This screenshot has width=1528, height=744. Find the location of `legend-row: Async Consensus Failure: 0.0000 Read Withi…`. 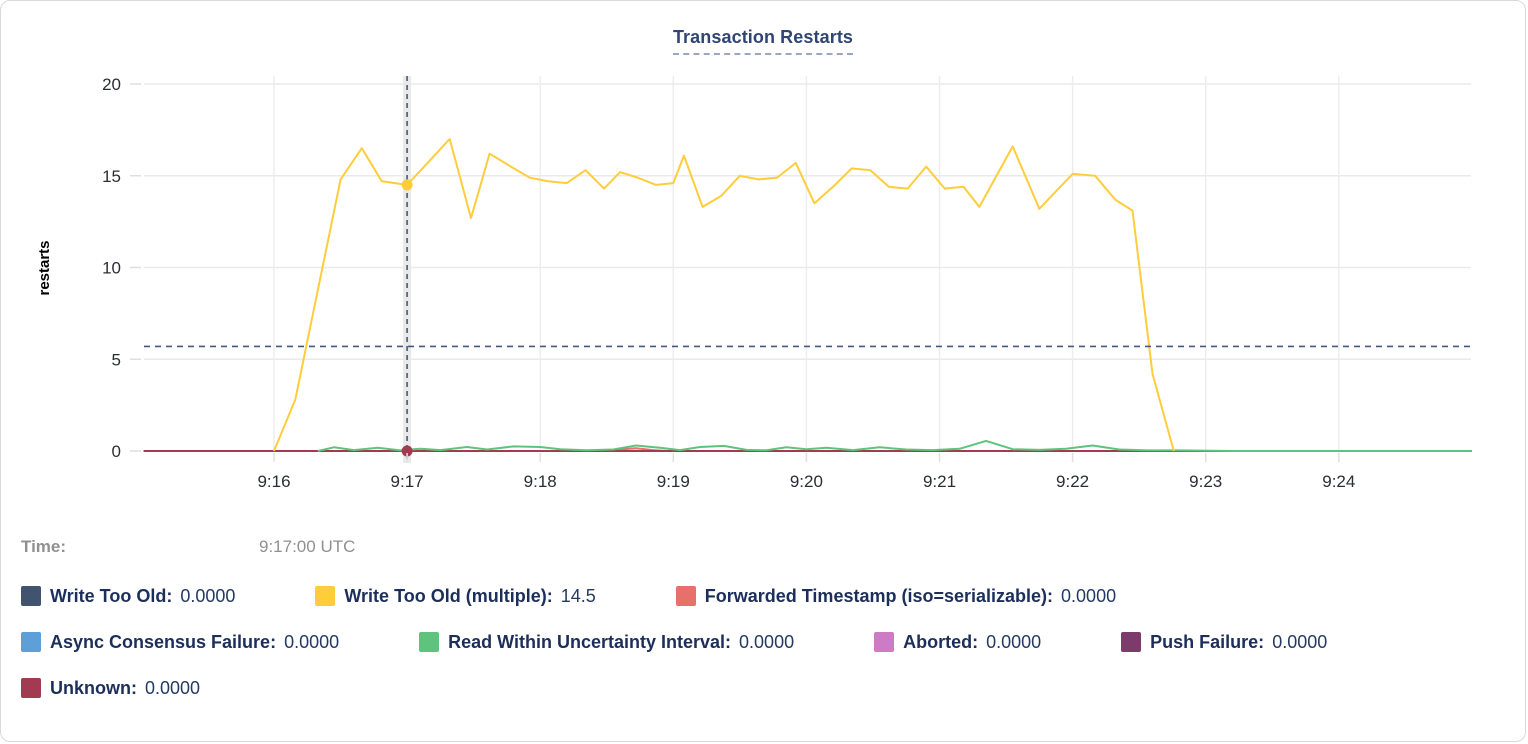

legend-row: Async Consensus Failure: 0.0000 Read Withi… is located at coordinates (674, 642).